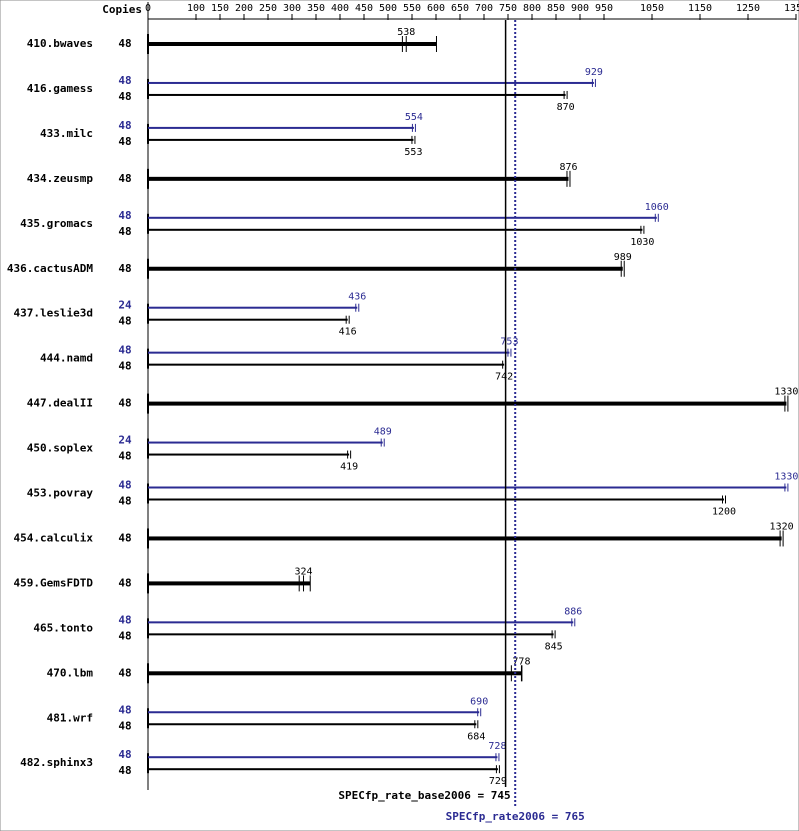 The width and height of the screenshot is (799, 831). I want to click on x-tick-label: 900, so click(580, 8).